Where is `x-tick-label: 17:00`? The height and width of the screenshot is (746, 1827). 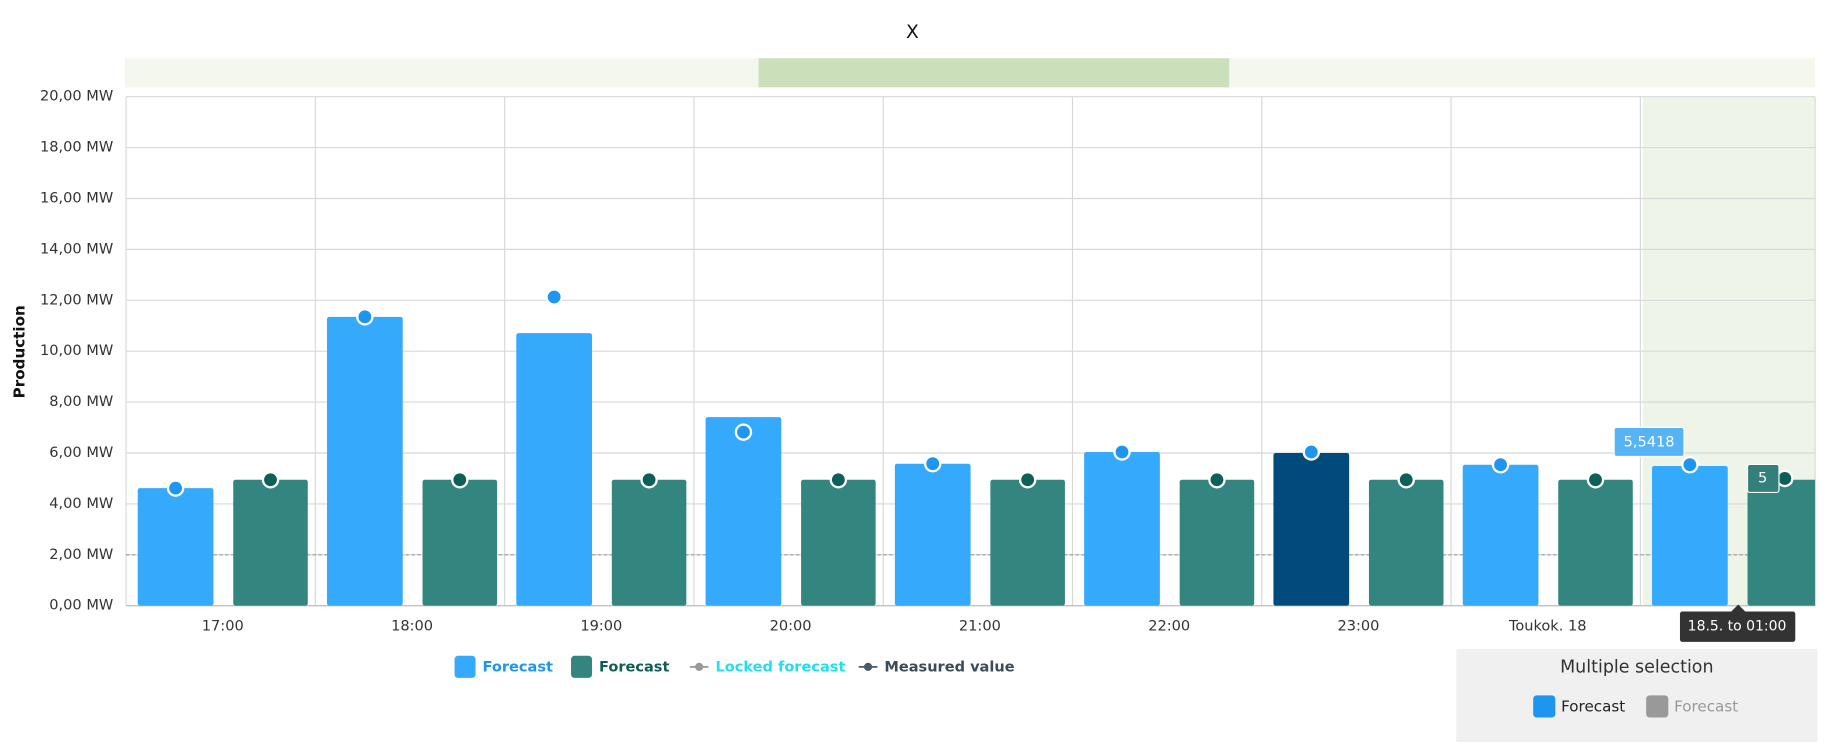
x-tick-label: 17:00 is located at coordinates (223, 626).